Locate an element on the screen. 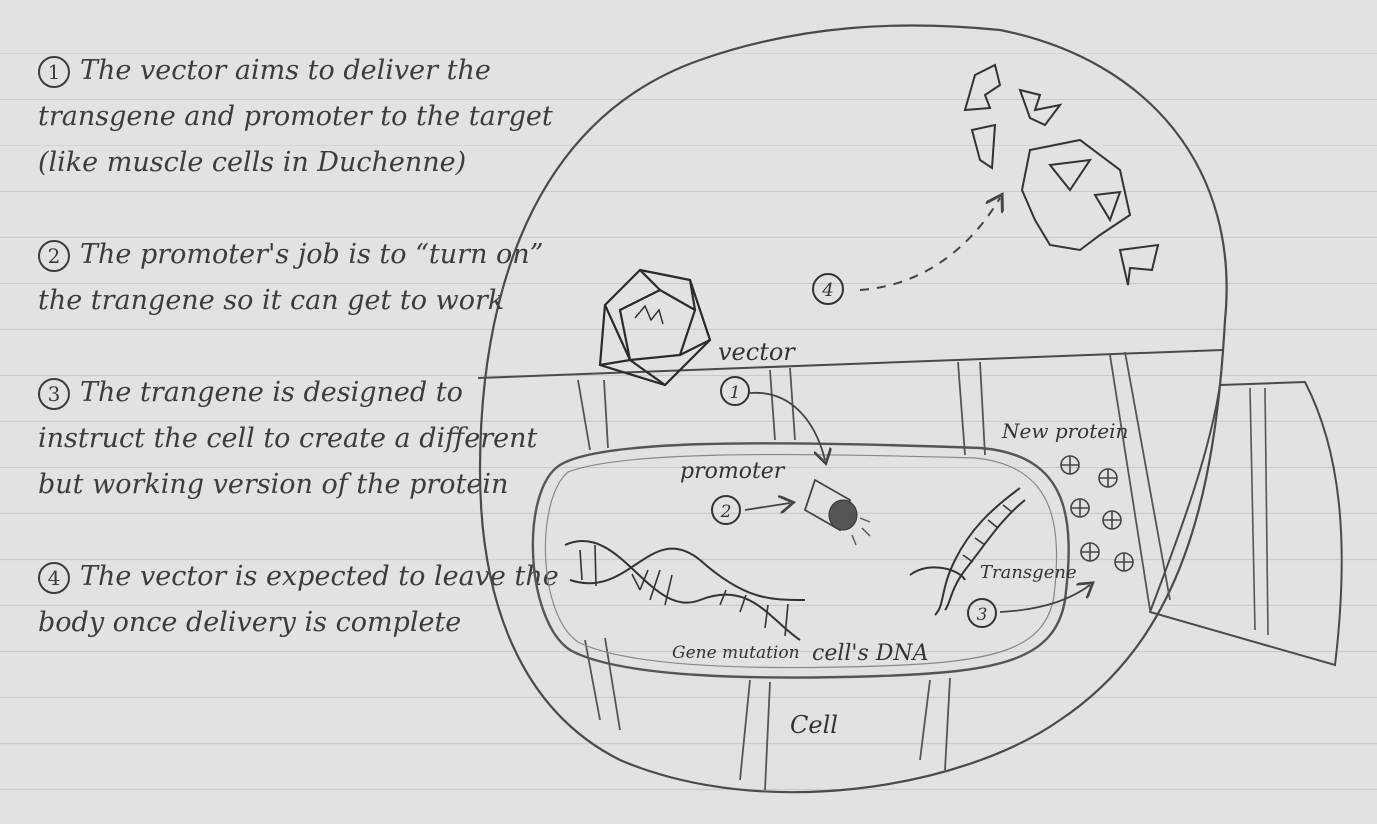 The width and height of the screenshot is (1377, 824). nucleus-outline is located at coordinates (800, 560).